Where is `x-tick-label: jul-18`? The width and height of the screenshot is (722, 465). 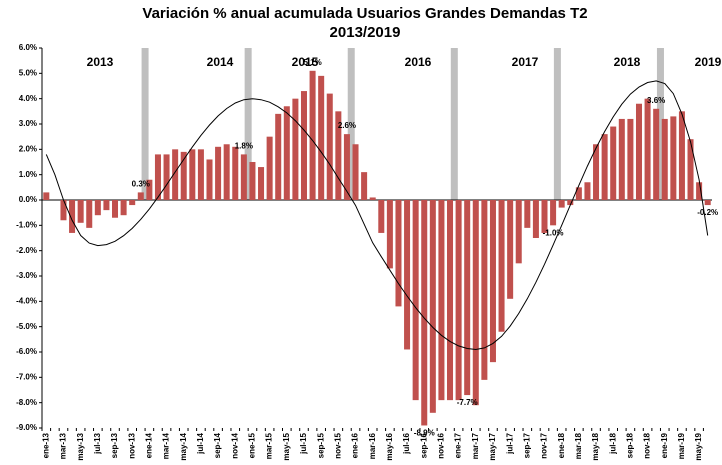
x-tick-label: jul-18 is located at coordinates (612, 443).